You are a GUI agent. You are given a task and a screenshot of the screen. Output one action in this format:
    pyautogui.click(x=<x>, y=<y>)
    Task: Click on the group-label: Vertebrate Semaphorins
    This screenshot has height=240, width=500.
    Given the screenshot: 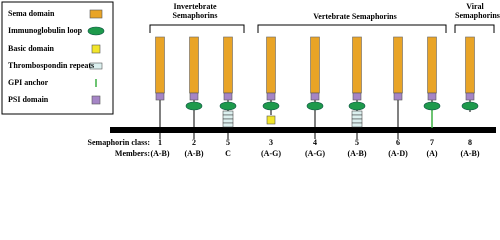 What is the action you would take?
    pyautogui.click(x=355, y=16)
    